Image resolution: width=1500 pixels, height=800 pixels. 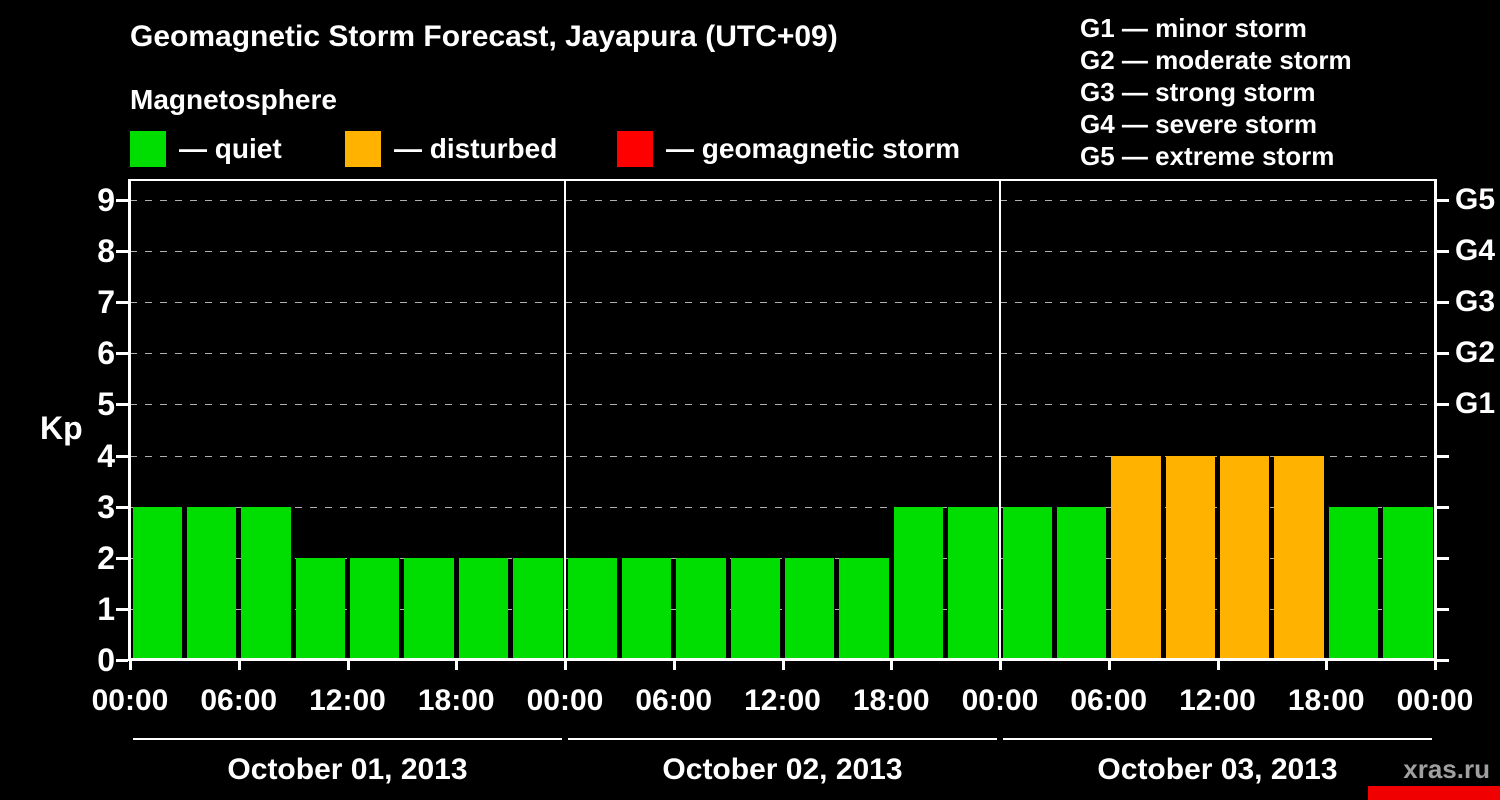 I want to click on xras-watermark: xras.ru, so click(x=1446, y=769).